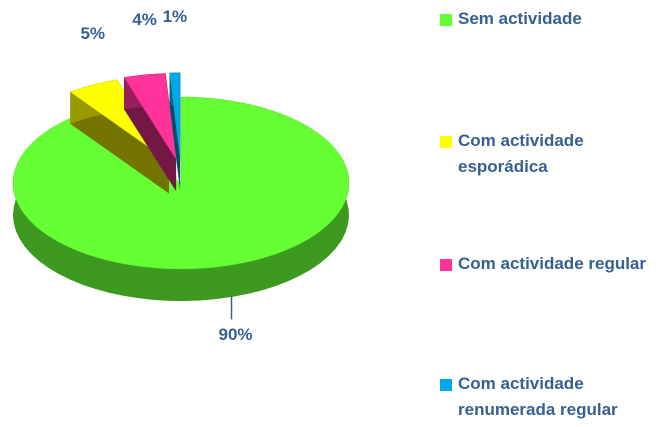 The height and width of the screenshot is (427, 664). Describe the element at coordinates (552, 263) in the screenshot. I see `legend-label: Com actividade regular` at that location.